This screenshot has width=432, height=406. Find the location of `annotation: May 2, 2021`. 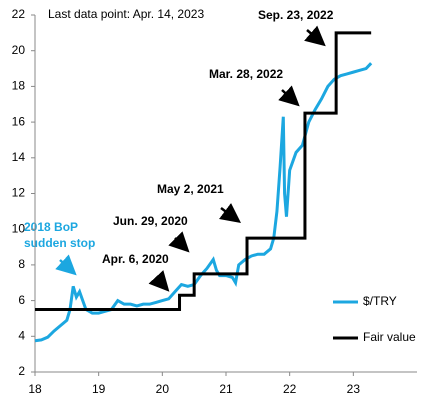

annotation: May 2, 2021 is located at coordinates (190, 189).